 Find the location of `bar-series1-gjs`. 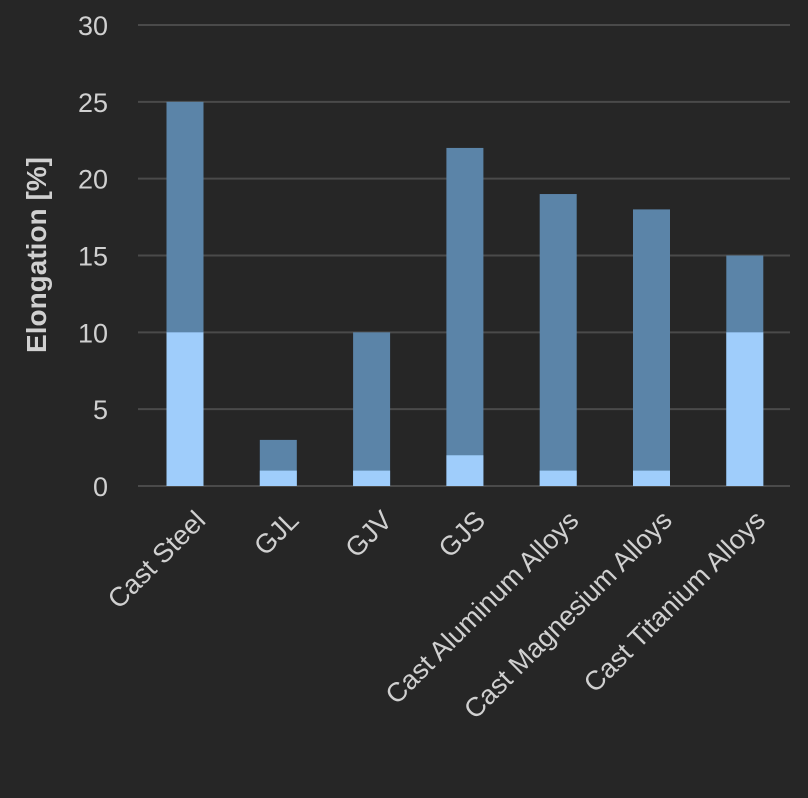

bar-series1-gjs is located at coordinates (465, 316).